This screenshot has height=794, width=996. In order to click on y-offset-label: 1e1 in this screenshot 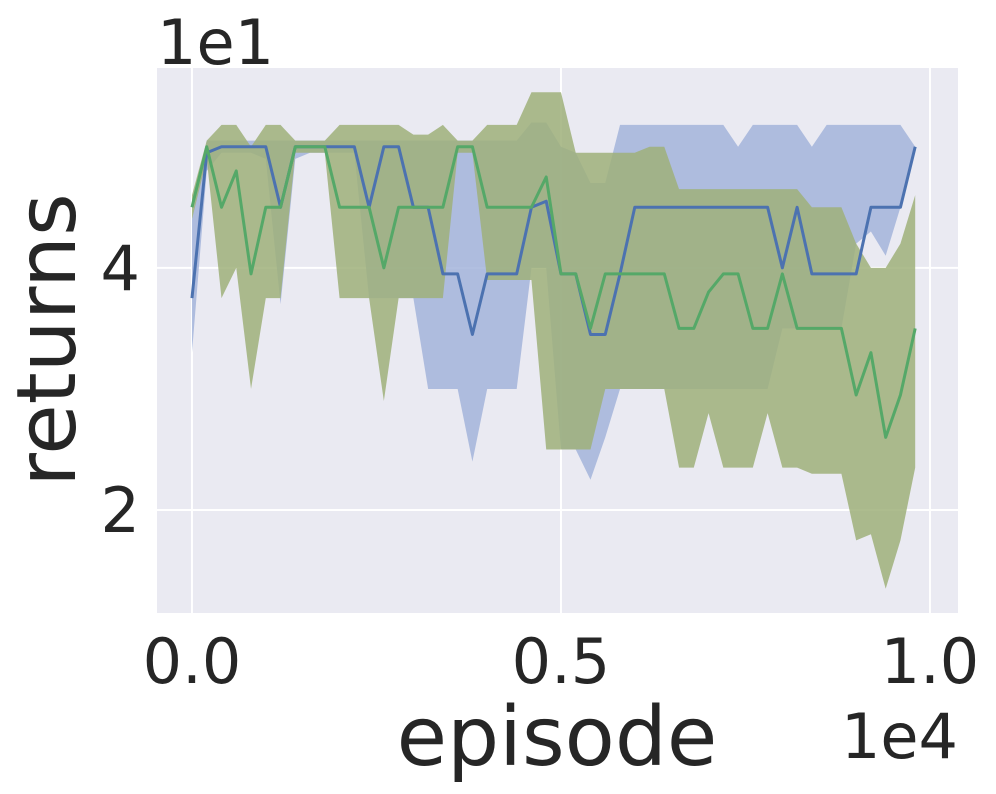, I will do `click(215, 42)`.